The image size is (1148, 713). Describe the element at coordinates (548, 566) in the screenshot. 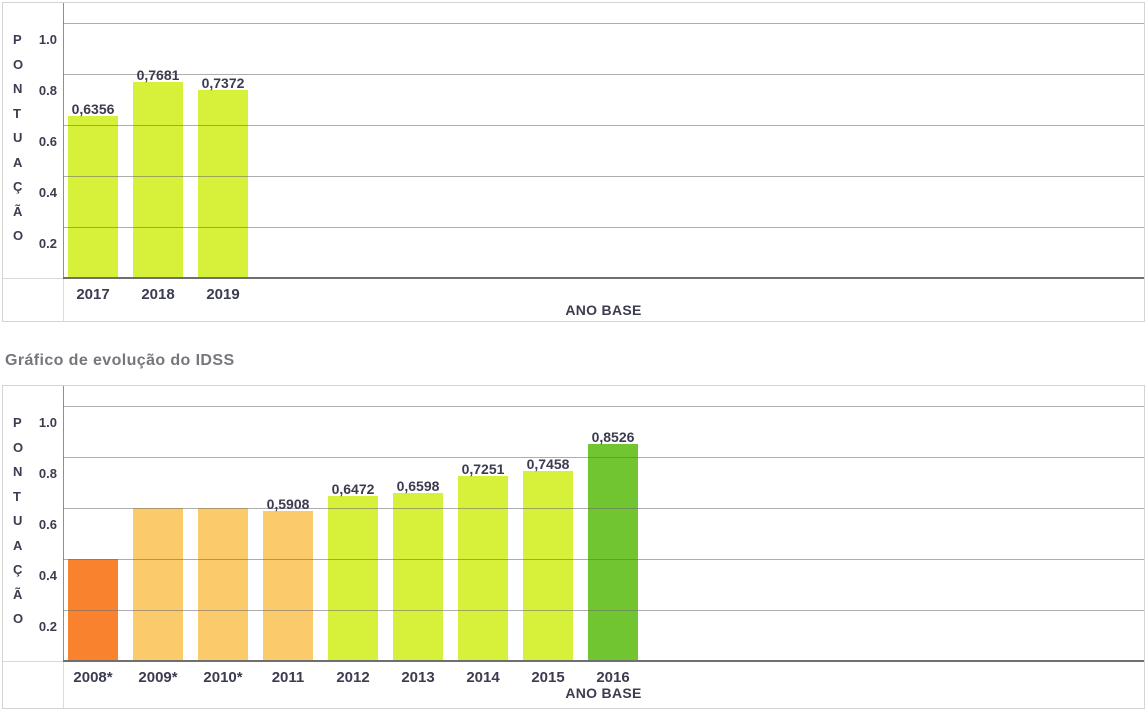

I see `bar-2015` at that location.